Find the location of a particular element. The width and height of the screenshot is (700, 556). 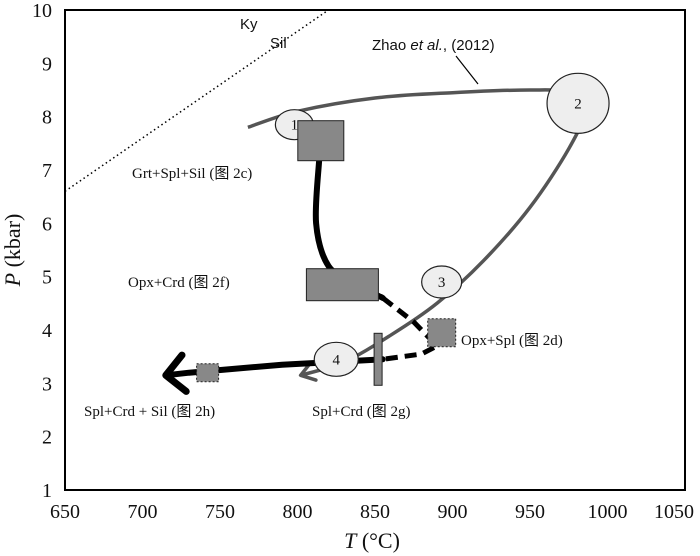

y-axis-unit: (kbar) is located at coordinates (12, 243).